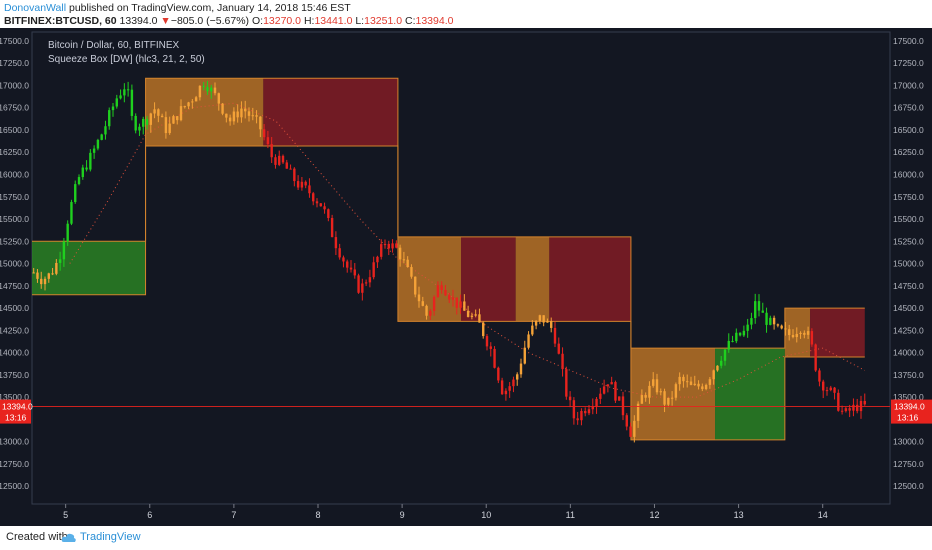  What do you see at coordinates (126, 59) in the screenshot?
I see `legend-indicator: Squeeze Box [DW] (hlc3, 21, 2, 50)` at bounding box center [126, 59].